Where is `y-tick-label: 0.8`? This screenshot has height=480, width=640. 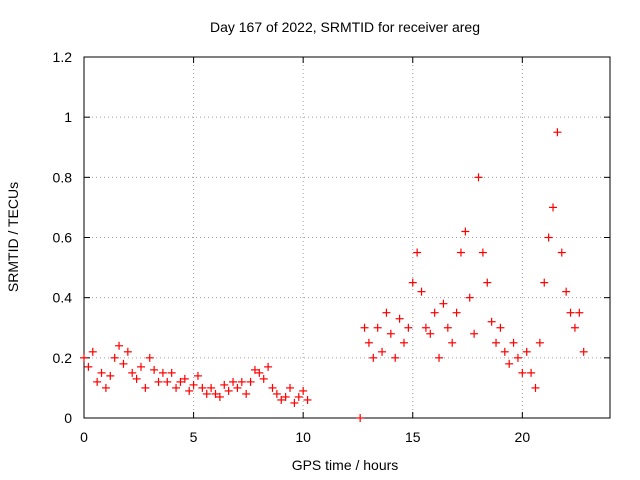 y-tick-label: 0.8 is located at coordinates (63, 177).